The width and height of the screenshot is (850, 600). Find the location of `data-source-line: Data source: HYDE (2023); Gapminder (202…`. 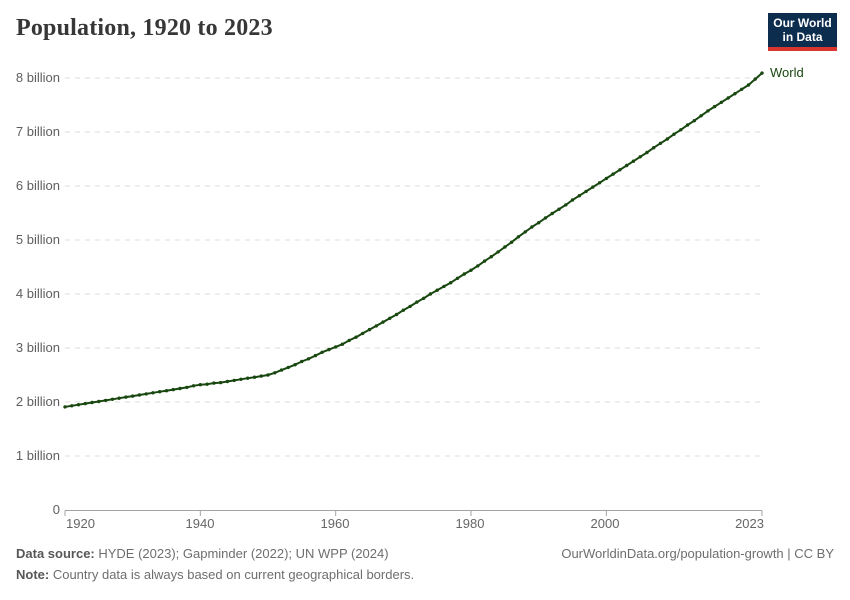

data-source-line: Data source: HYDE (2023); Gapminder (202… is located at coordinates (215, 553).